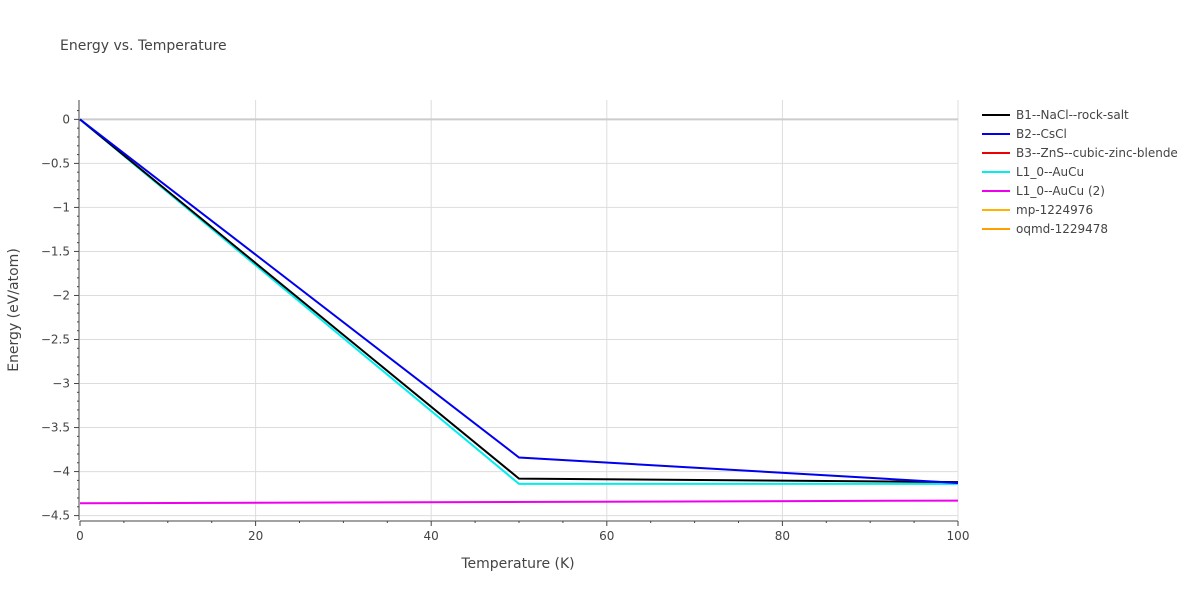 The height and width of the screenshot is (600, 1200). I want to click on legend-label: L1_0--AuCu, so click(1050, 172).